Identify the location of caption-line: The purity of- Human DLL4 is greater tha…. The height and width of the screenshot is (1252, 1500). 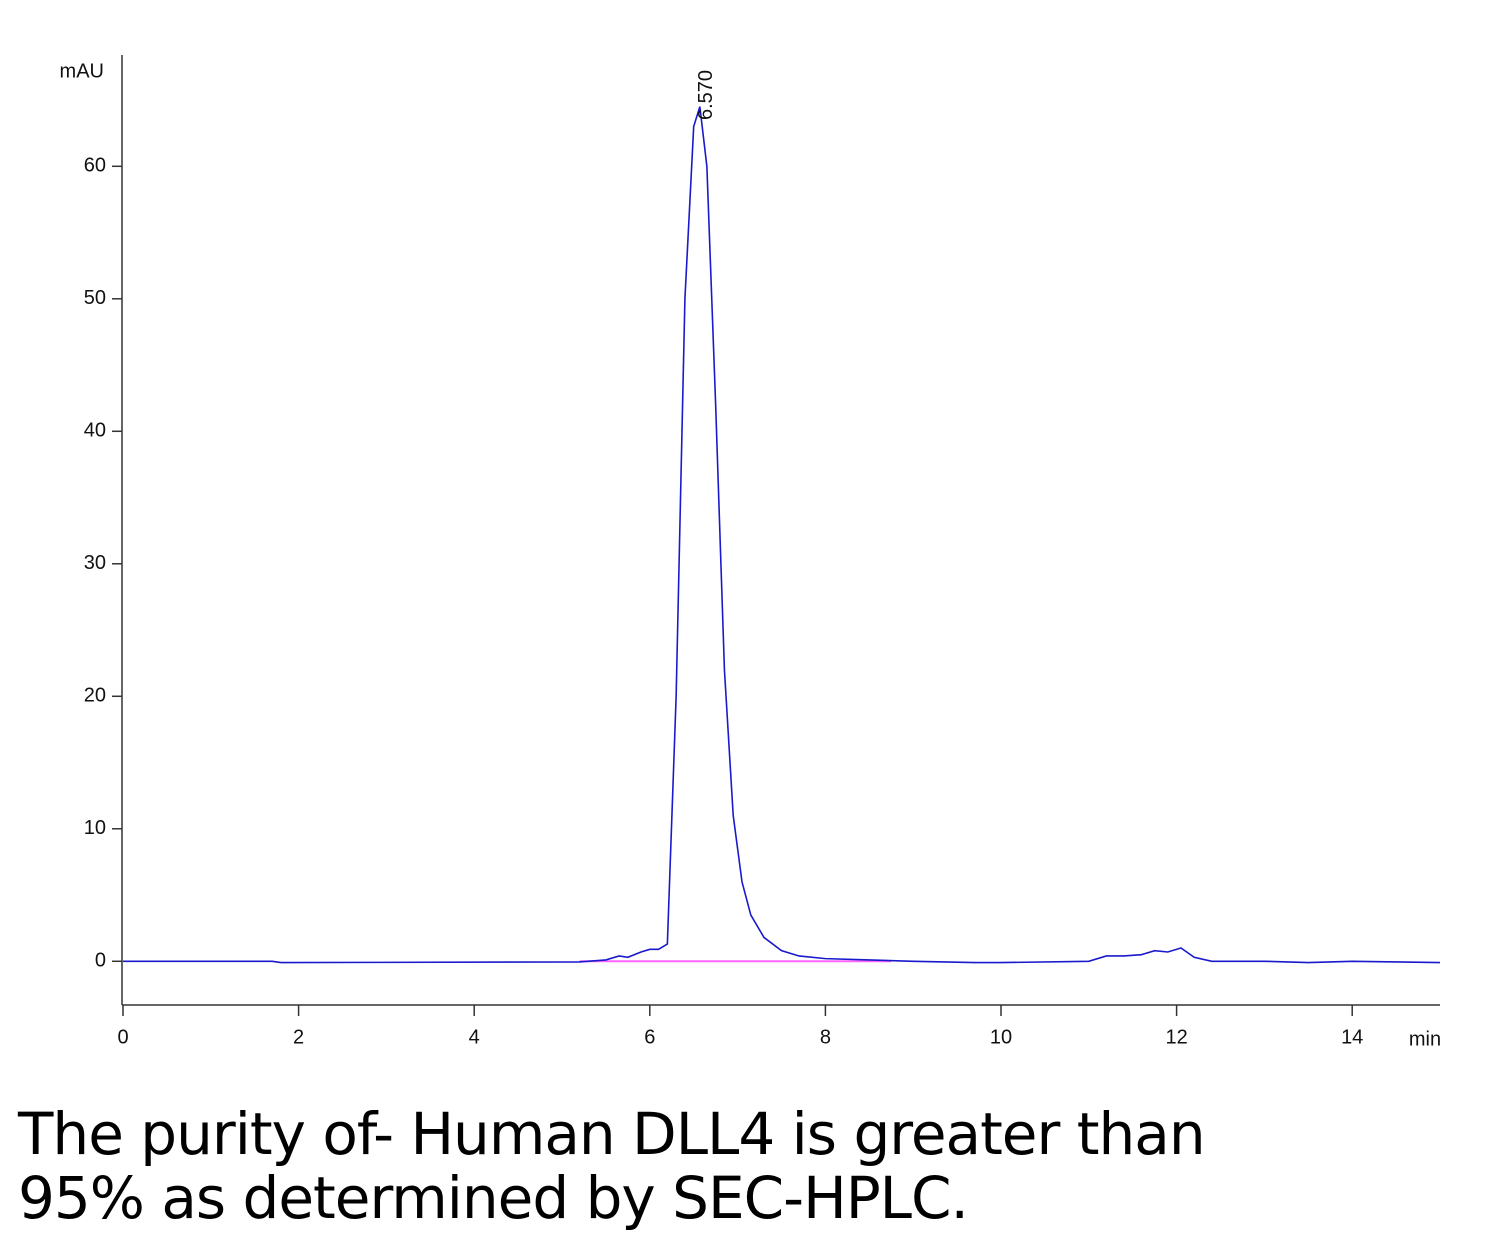
(612, 1134).